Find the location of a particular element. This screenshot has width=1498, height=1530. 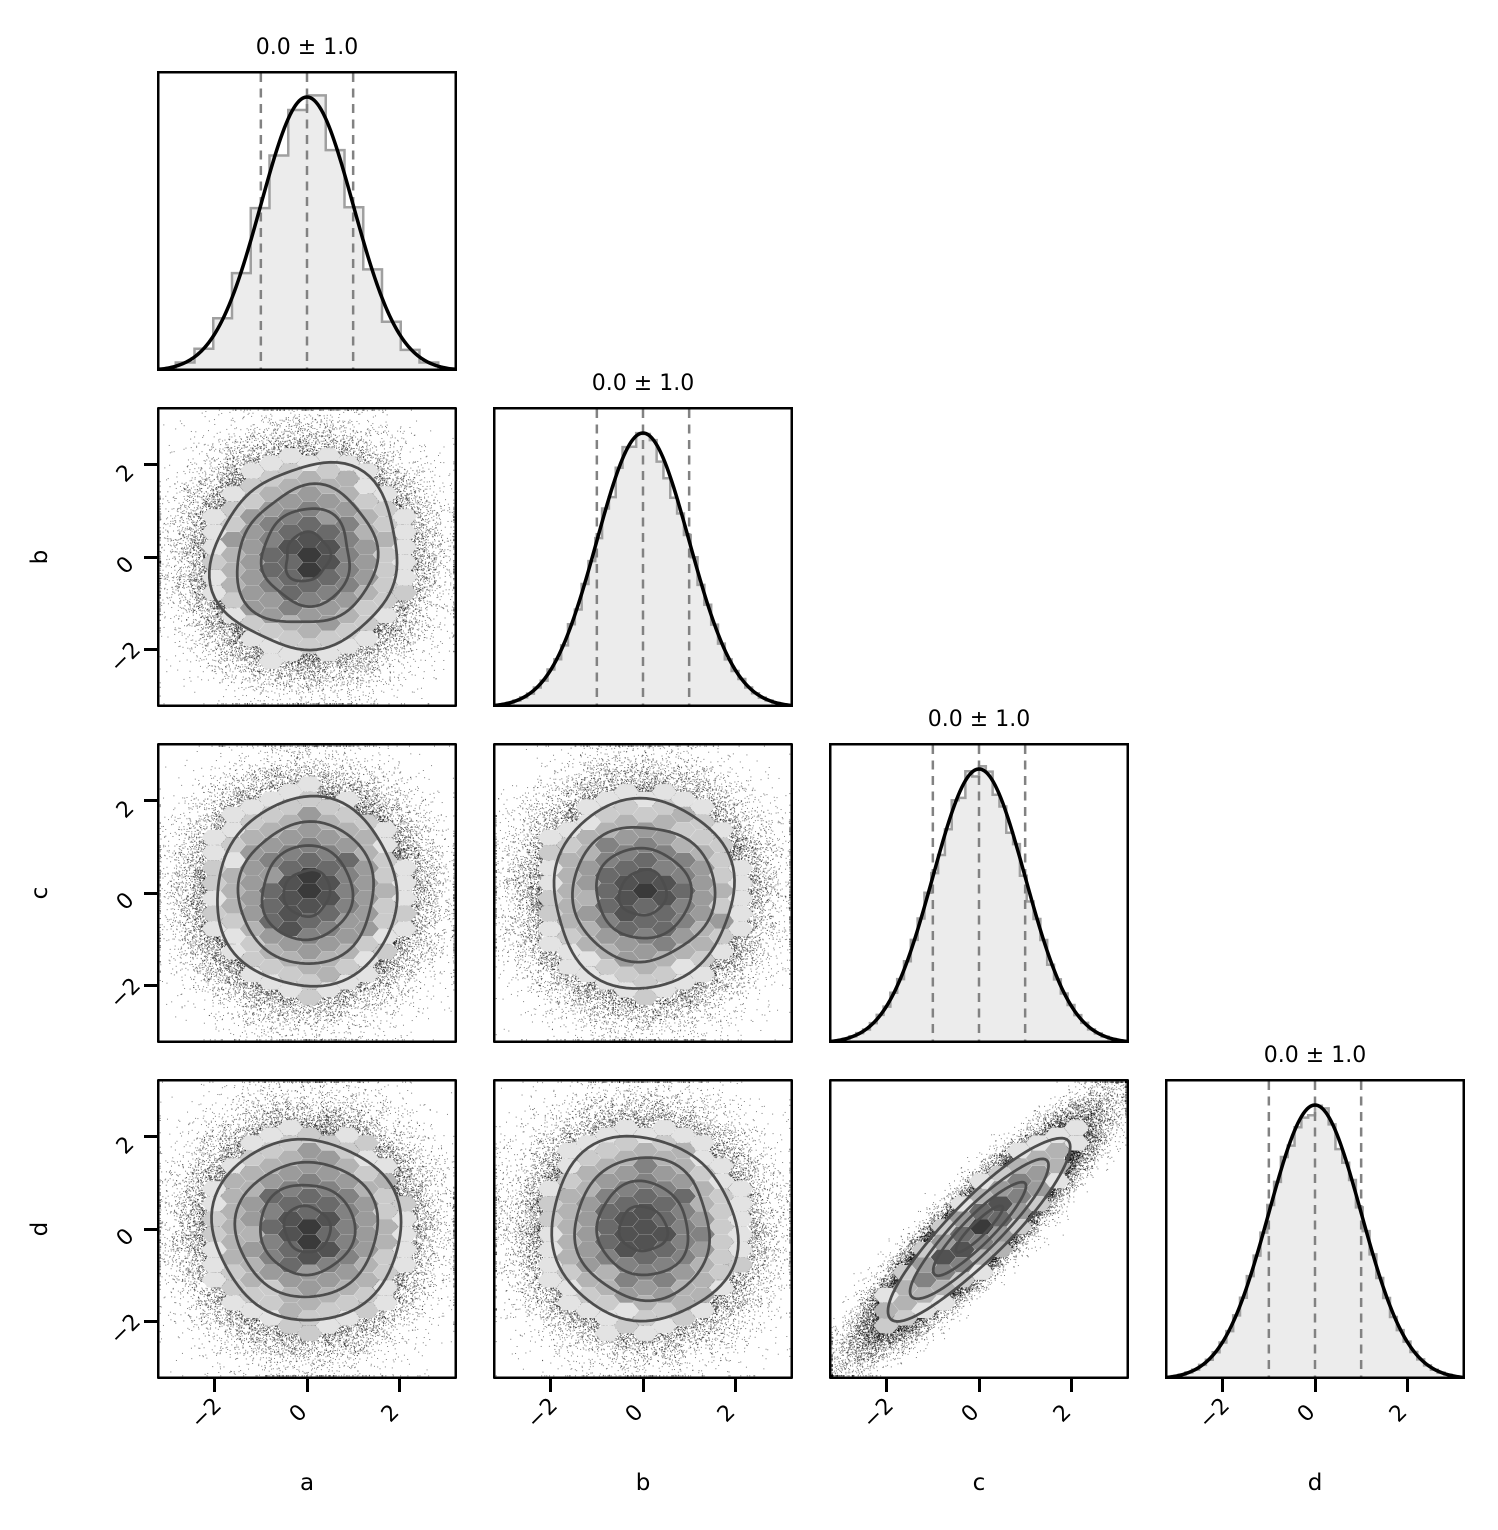

density-canvas-d-c is located at coordinates (979, 1229).